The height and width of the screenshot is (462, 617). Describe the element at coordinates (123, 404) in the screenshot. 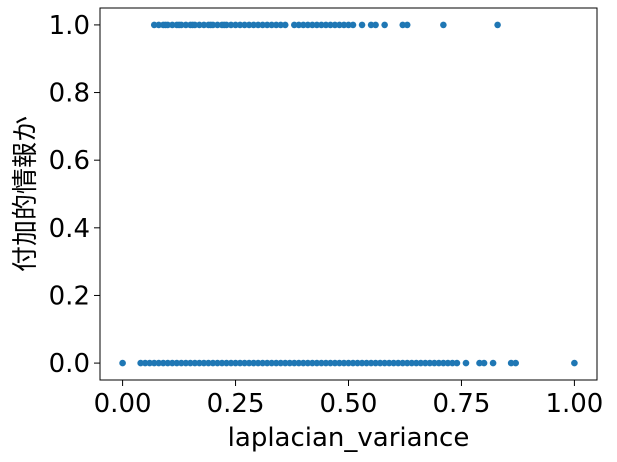

I see `x-tick-label: 0.00` at that location.